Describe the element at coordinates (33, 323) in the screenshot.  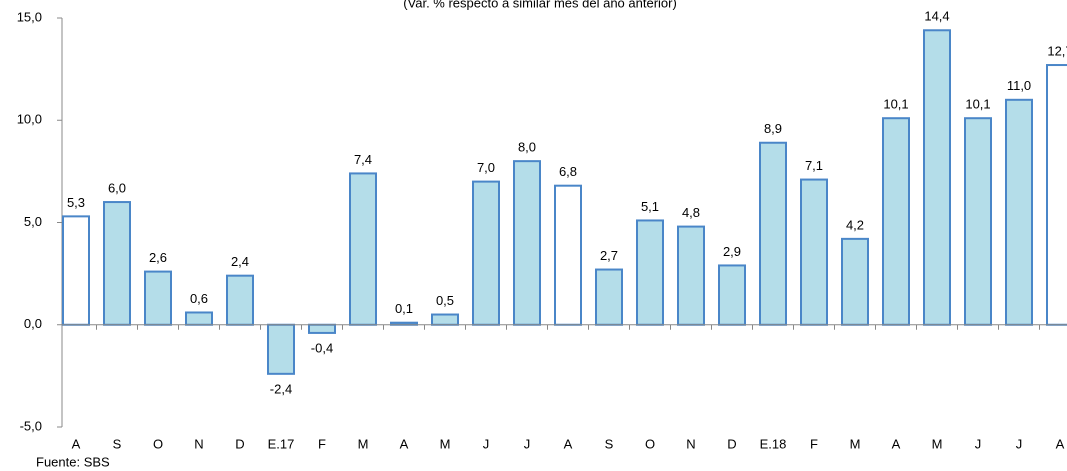
I see `y-tick-label: 0,0` at that location.